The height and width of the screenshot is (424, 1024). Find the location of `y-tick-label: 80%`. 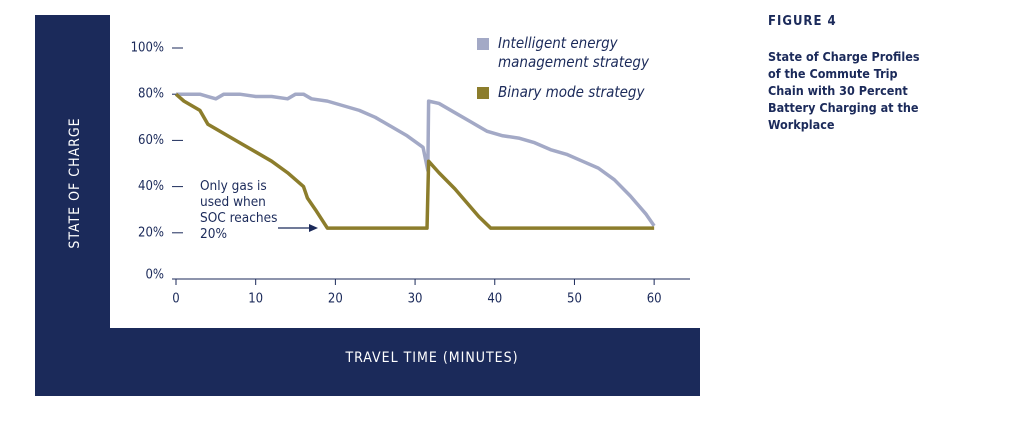

y-tick-label: 80% is located at coordinates (151, 94).